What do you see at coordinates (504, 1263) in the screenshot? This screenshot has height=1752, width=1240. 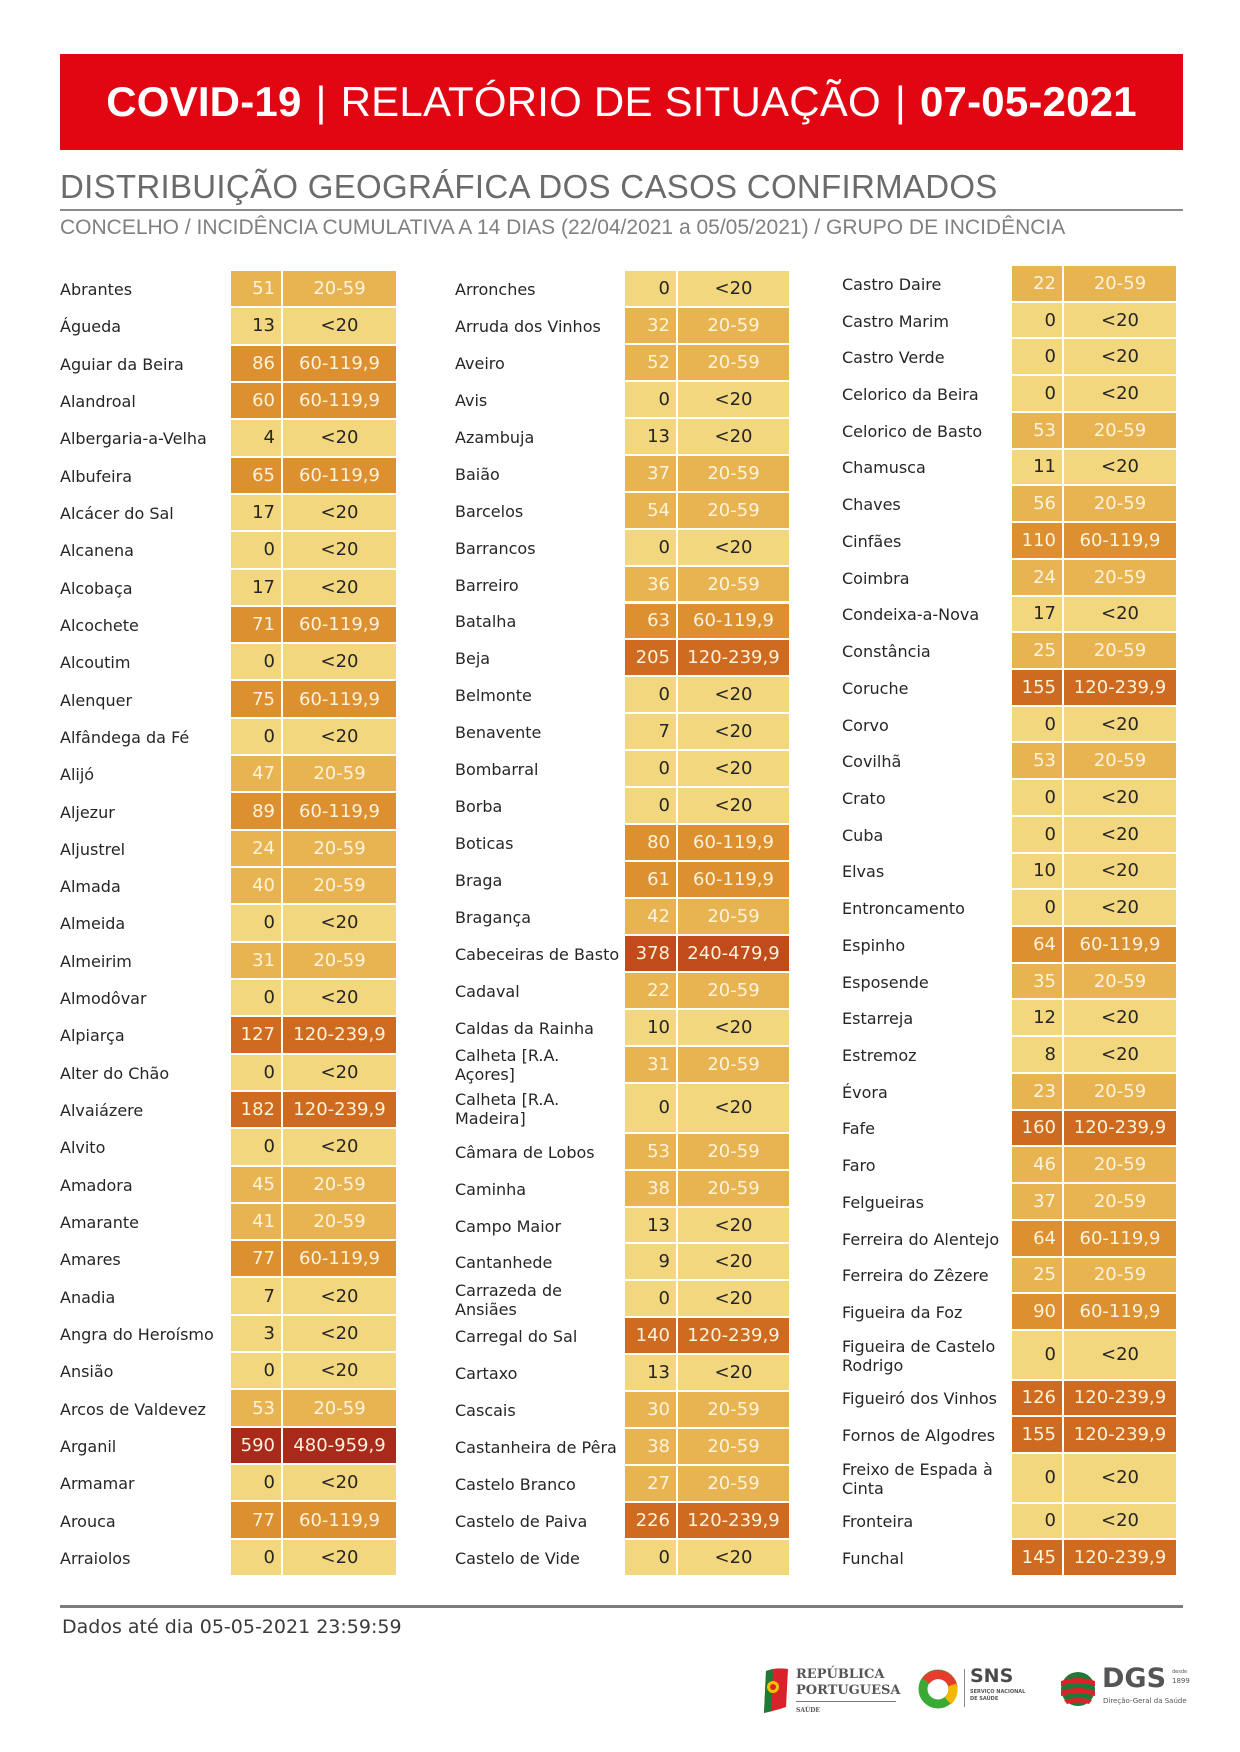 I see `municipality-name: Cantanhede` at bounding box center [504, 1263].